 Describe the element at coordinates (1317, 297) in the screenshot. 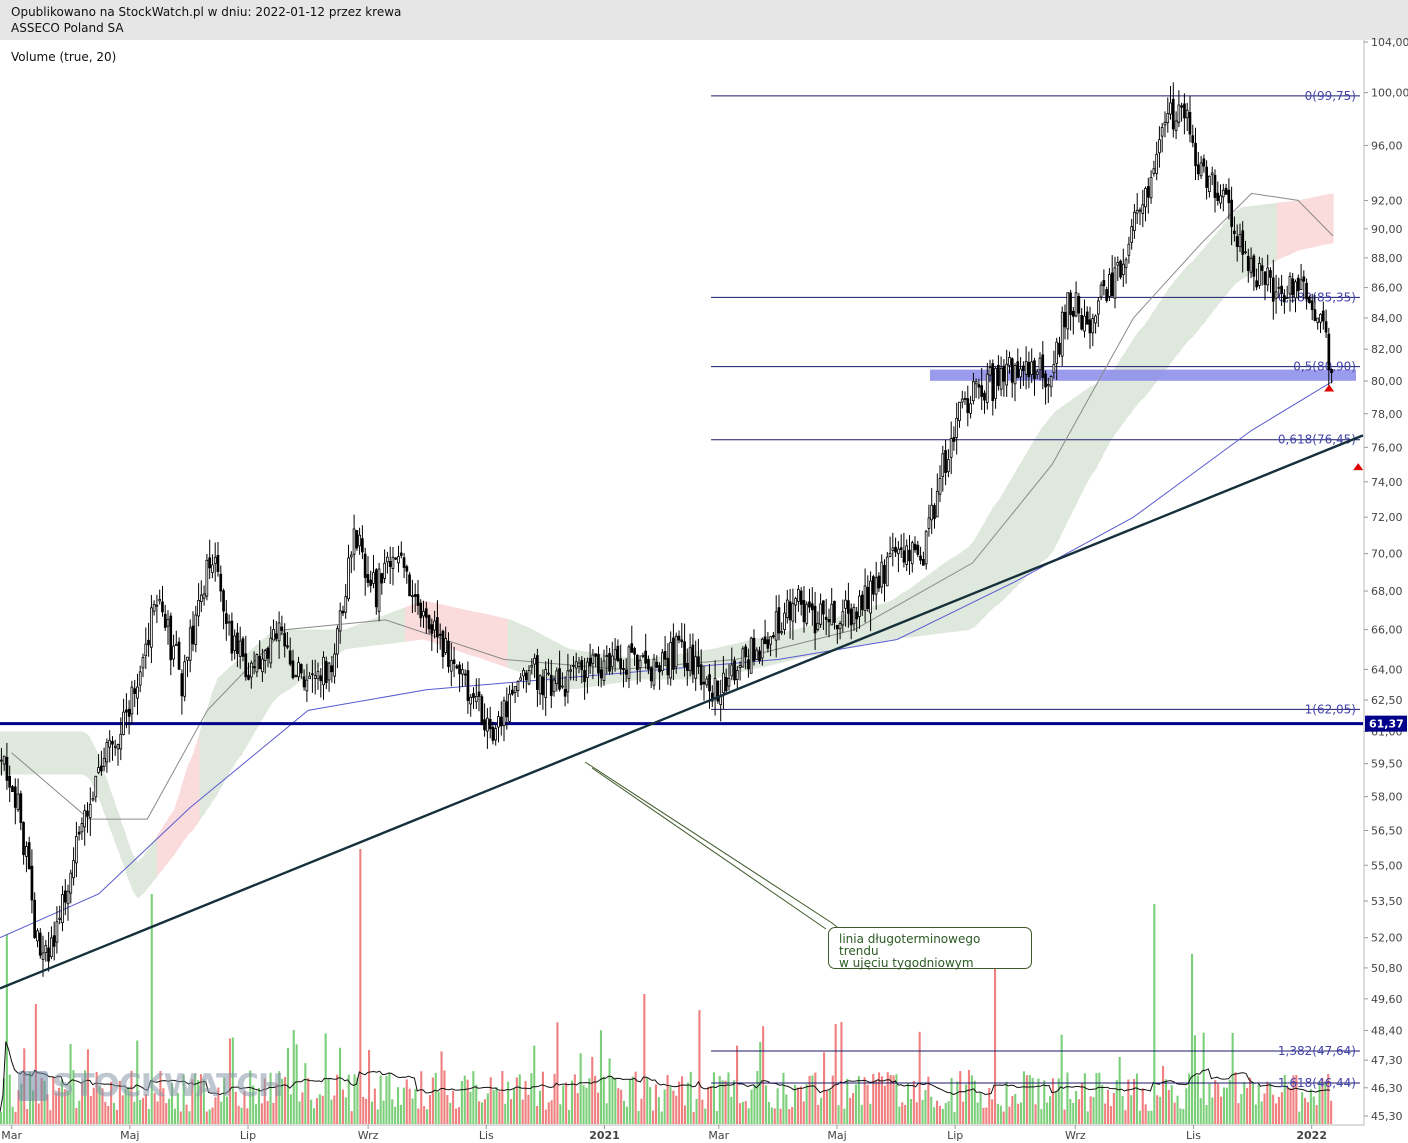

I see `fibonacci-label: 0,382(85,35)` at that location.